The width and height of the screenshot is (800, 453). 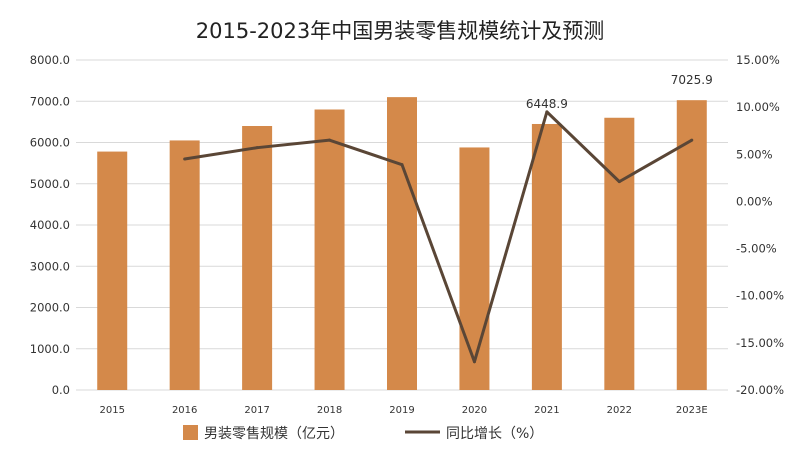 What do you see at coordinates (756, 249) in the screenshot?
I see `y-right-tick-label: -5.00%` at bounding box center [756, 249].